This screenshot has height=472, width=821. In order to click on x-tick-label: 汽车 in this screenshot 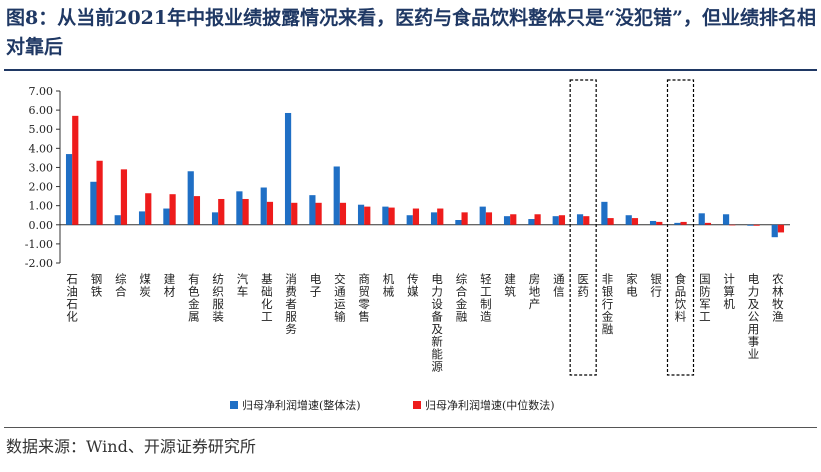, I will do `click(243, 285)`.